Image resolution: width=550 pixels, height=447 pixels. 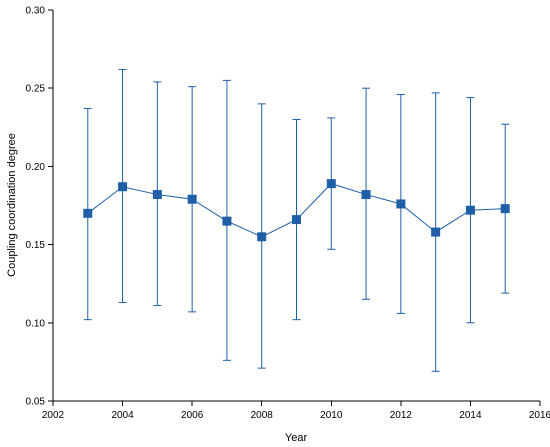 I want to click on data-markers, so click(x=296, y=210).